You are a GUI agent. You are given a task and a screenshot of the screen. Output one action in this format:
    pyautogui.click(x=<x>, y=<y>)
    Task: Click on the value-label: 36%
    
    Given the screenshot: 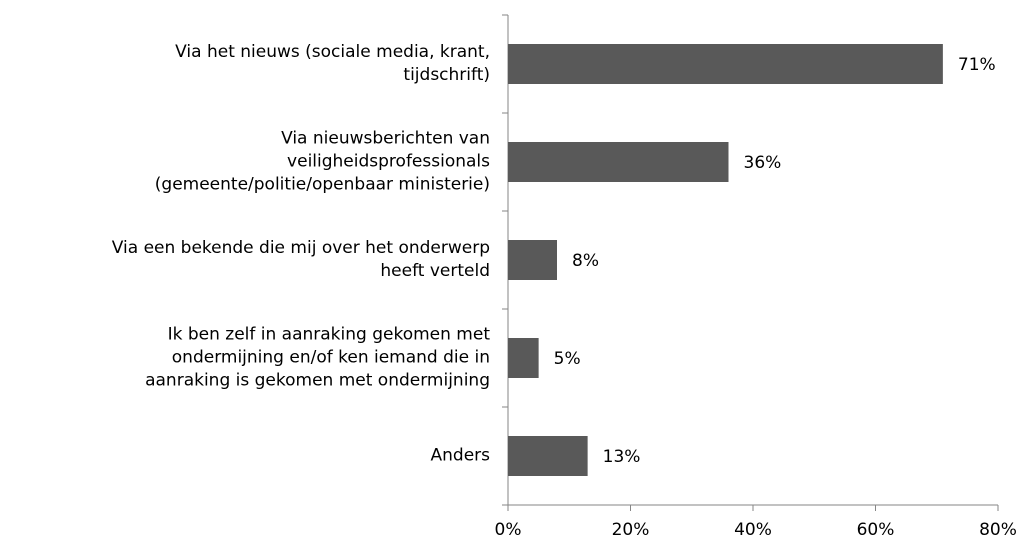 What is the action you would take?
    pyautogui.click(x=763, y=163)
    